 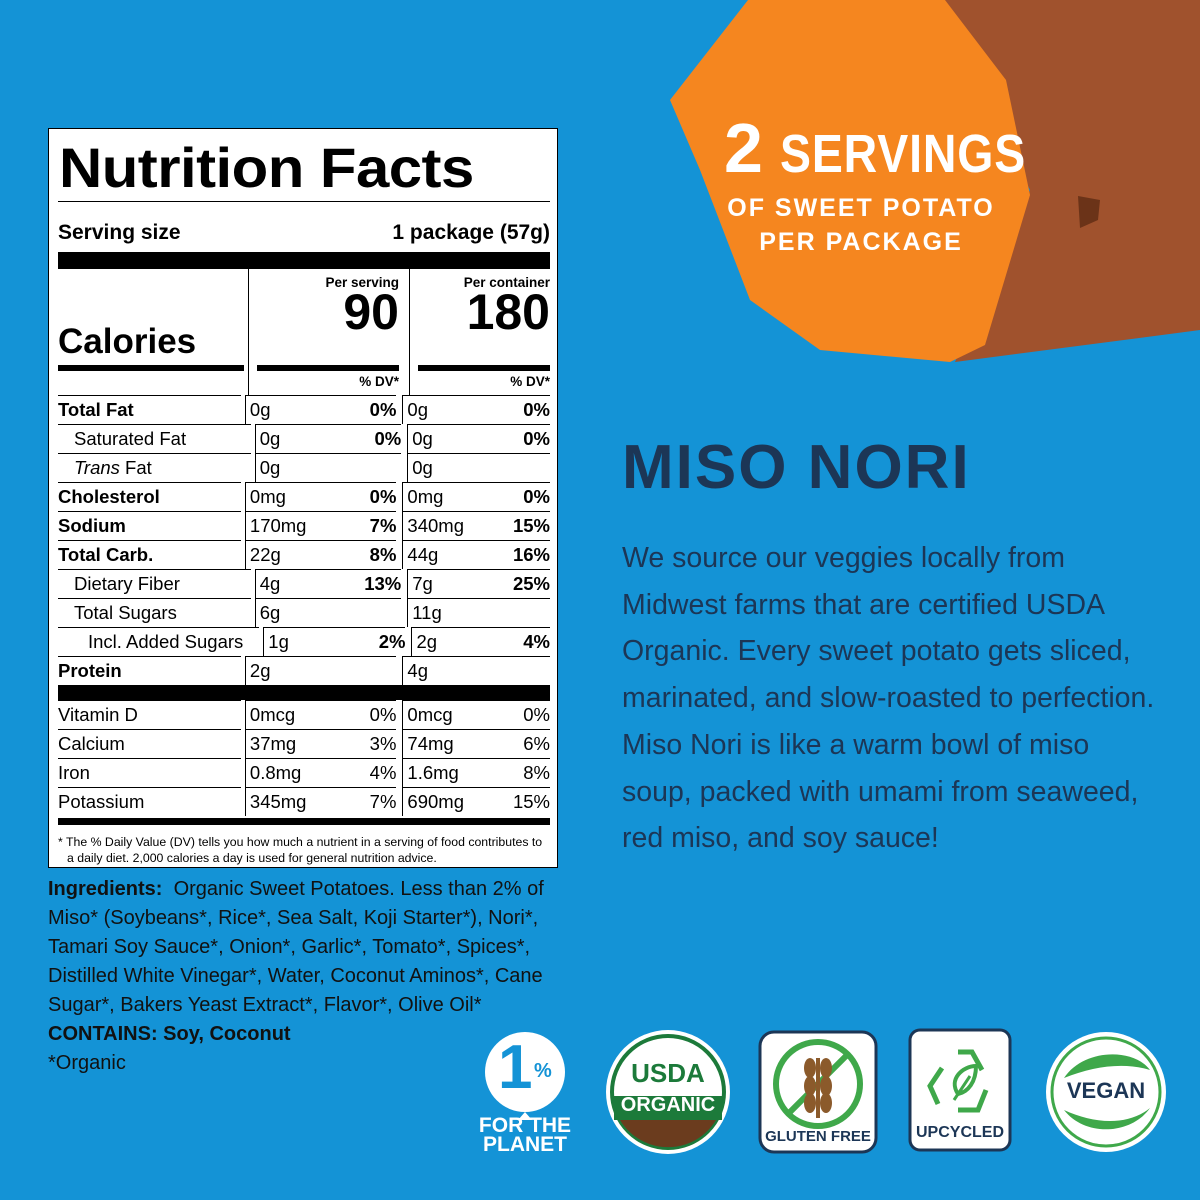 What do you see at coordinates (154, 583) in the screenshot?
I see `nutrient-name: Dietary Fiber` at bounding box center [154, 583].